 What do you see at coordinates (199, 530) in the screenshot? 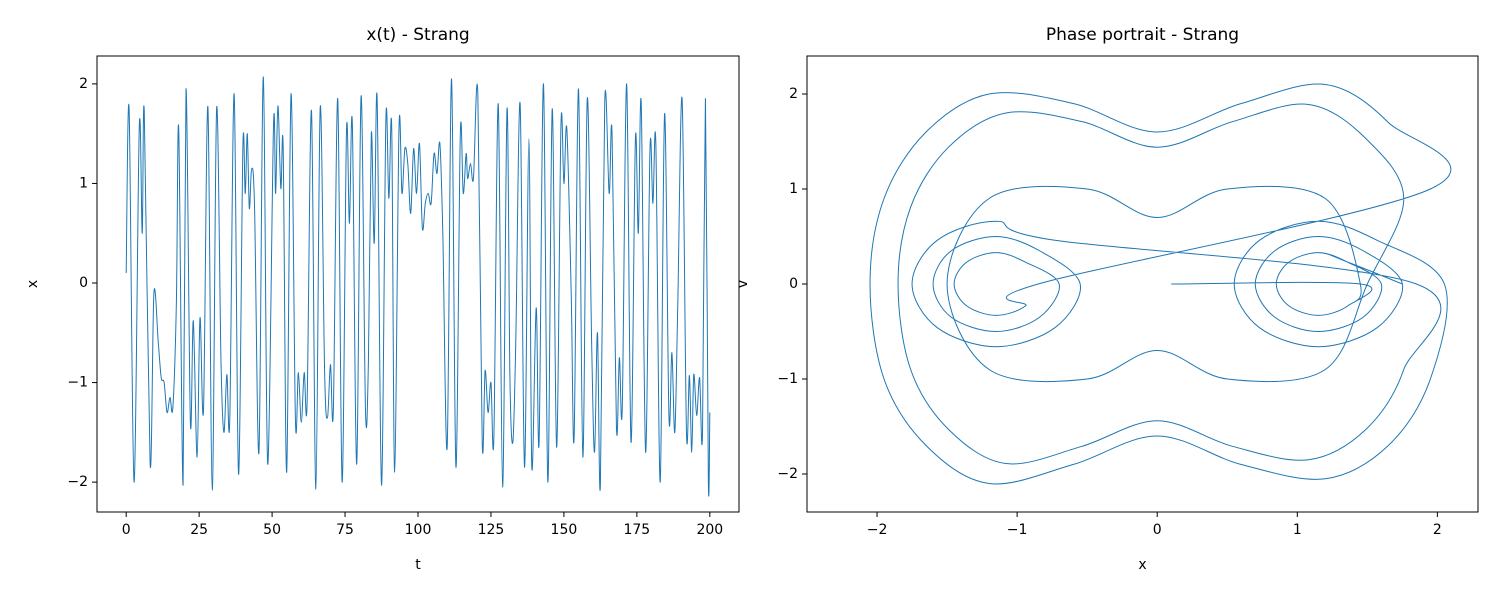
I see `x-tick-label: 25` at bounding box center [199, 530].